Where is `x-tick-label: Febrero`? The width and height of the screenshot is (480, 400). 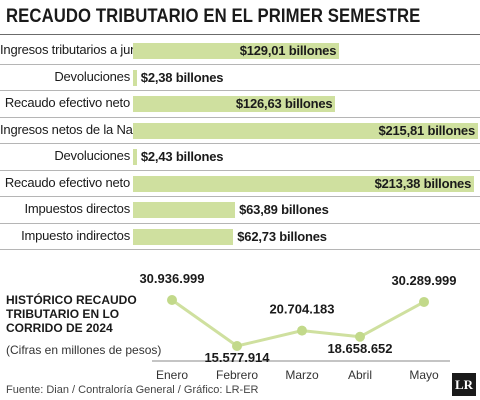 x-tick-label: Febrero is located at coordinates (237, 375).